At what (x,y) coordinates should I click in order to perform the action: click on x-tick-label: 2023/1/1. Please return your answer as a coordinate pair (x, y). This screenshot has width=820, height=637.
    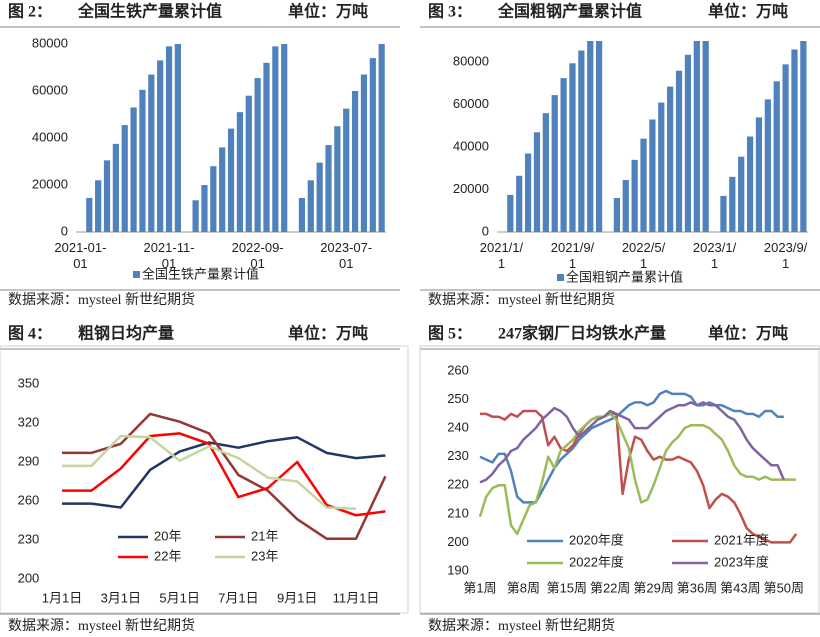
    Looking at the image, I should click on (714, 255).